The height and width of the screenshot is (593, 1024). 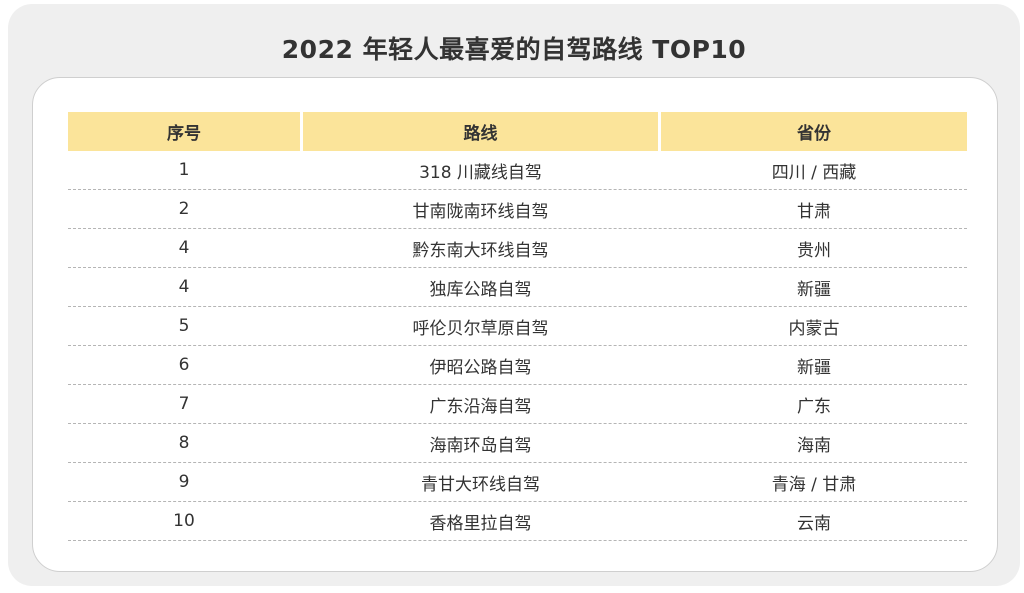 I want to click on table-row: 5 呼伦贝尔草原自驾 内蒙古, so click(x=517, y=326).